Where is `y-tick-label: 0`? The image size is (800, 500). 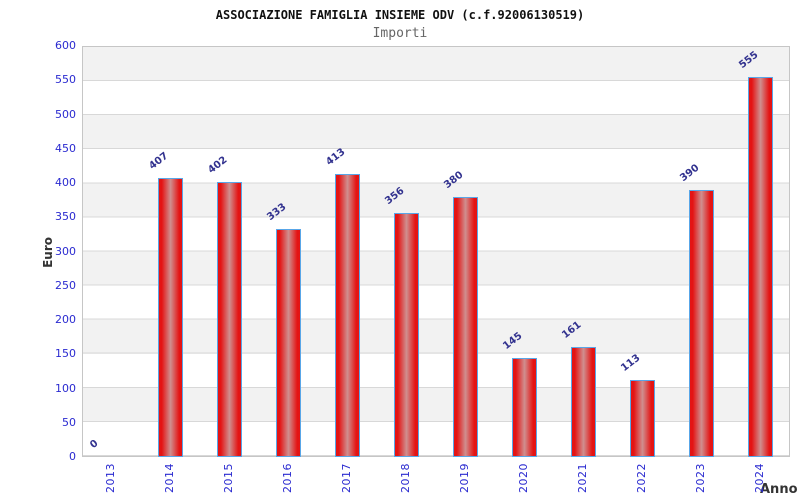 y-tick-label: 0 is located at coordinates (72, 456).